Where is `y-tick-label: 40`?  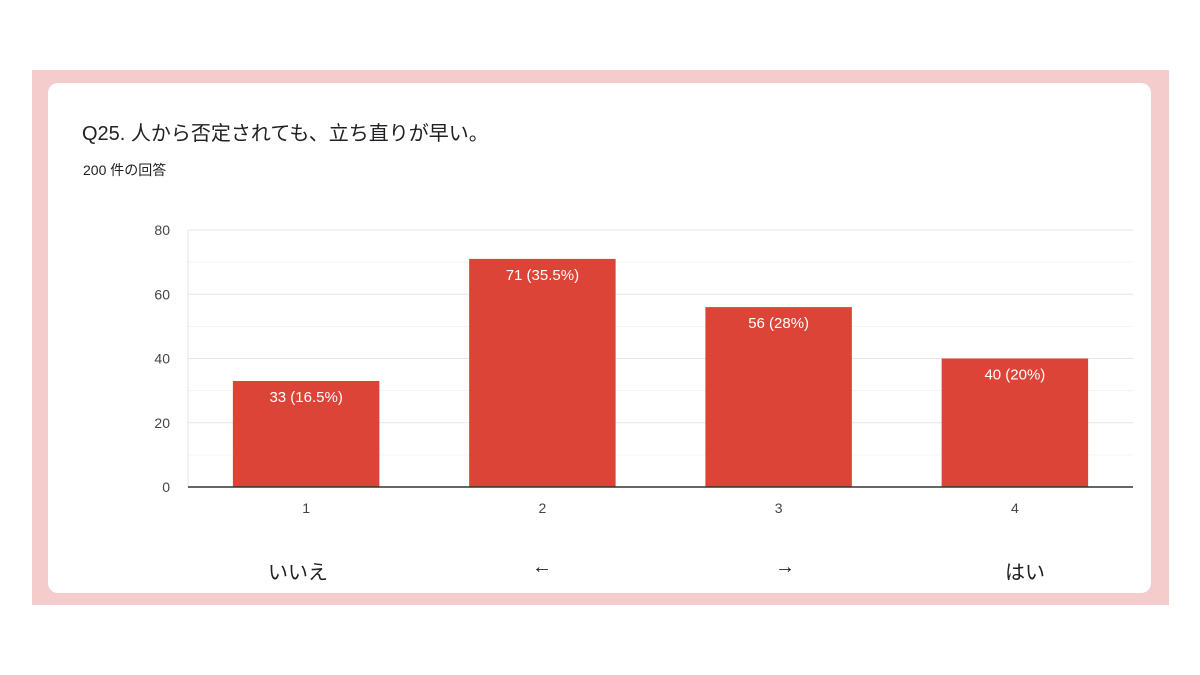 y-tick-label: 40 is located at coordinates (162, 359).